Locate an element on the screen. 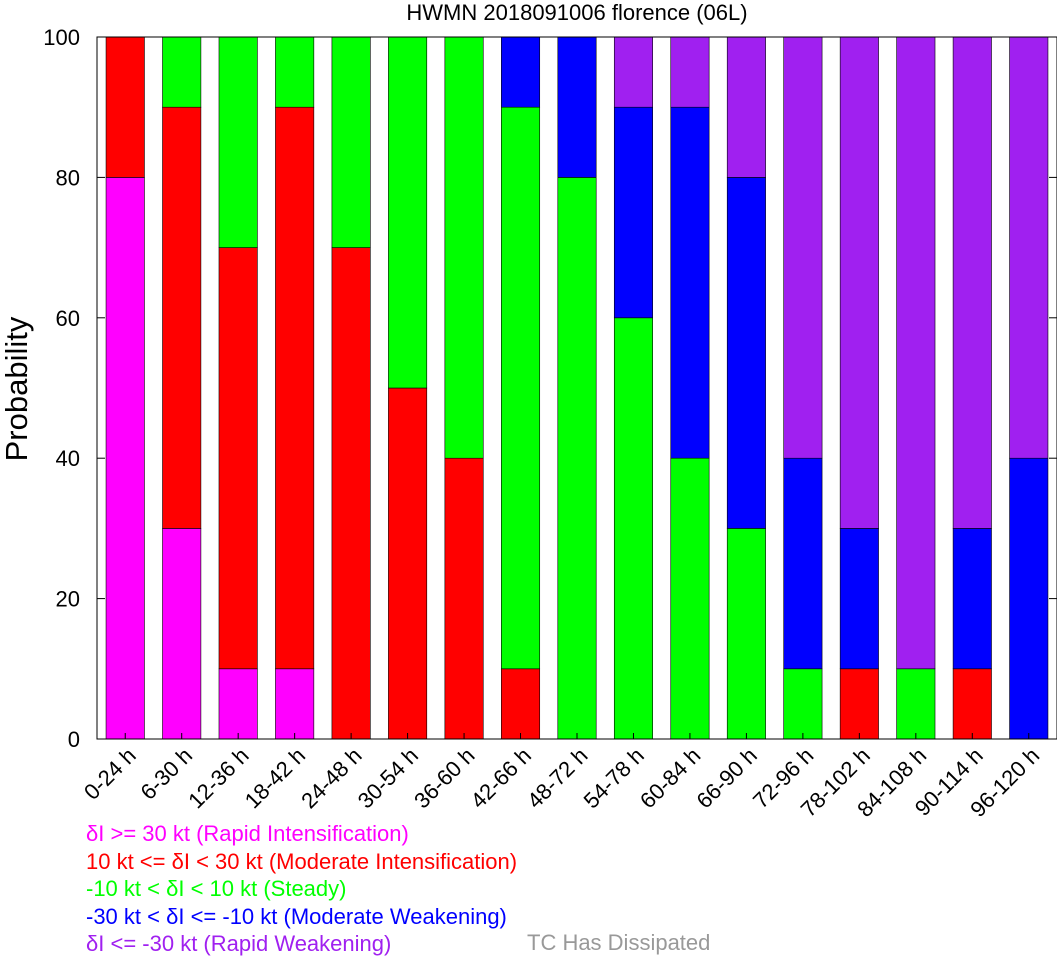 Image resolution: width=1057 pixels, height=959 pixels. legend-item-rapid-intensification: δI >= 30 kt (Rapid Intensification) is located at coordinates (247, 833).